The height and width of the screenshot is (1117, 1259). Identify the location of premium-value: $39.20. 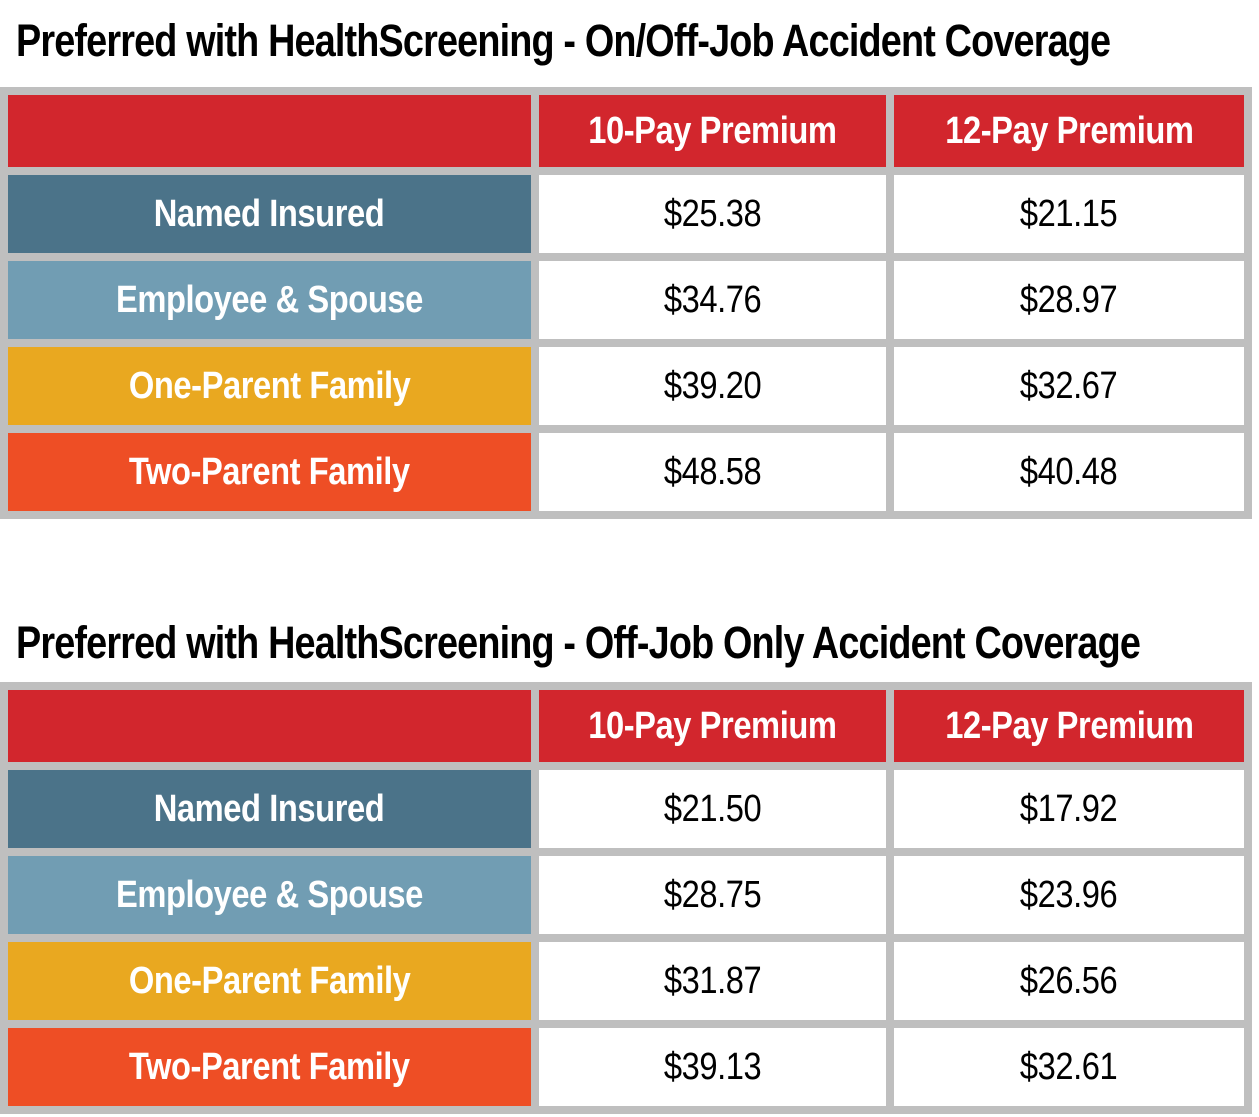
(712, 385).